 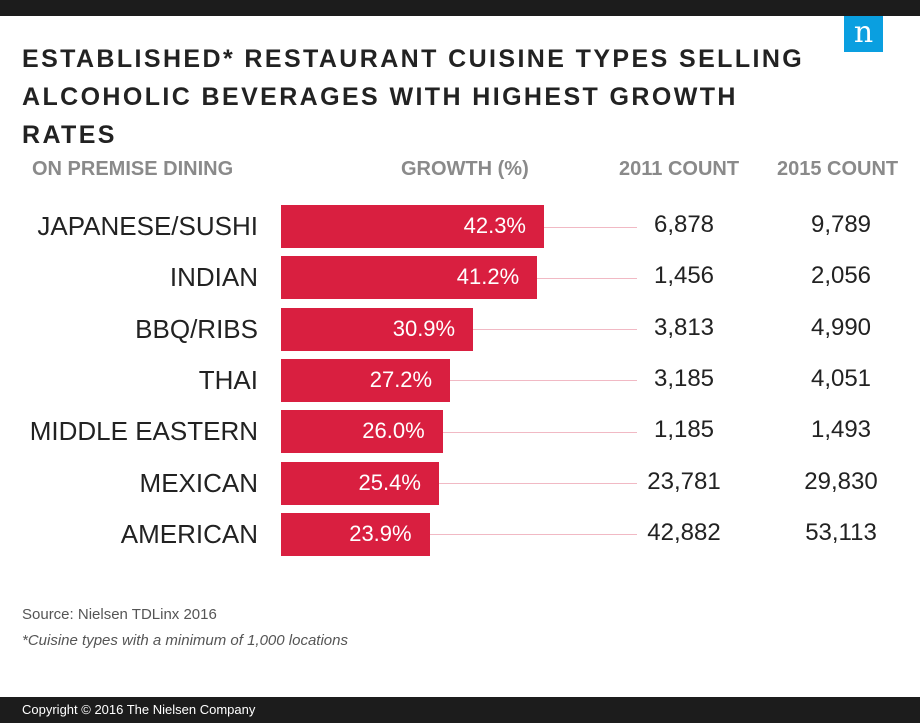 I want to click on copyright-text: Copyright © 2016 The Nielsen Company, so click(x=139, y=709).